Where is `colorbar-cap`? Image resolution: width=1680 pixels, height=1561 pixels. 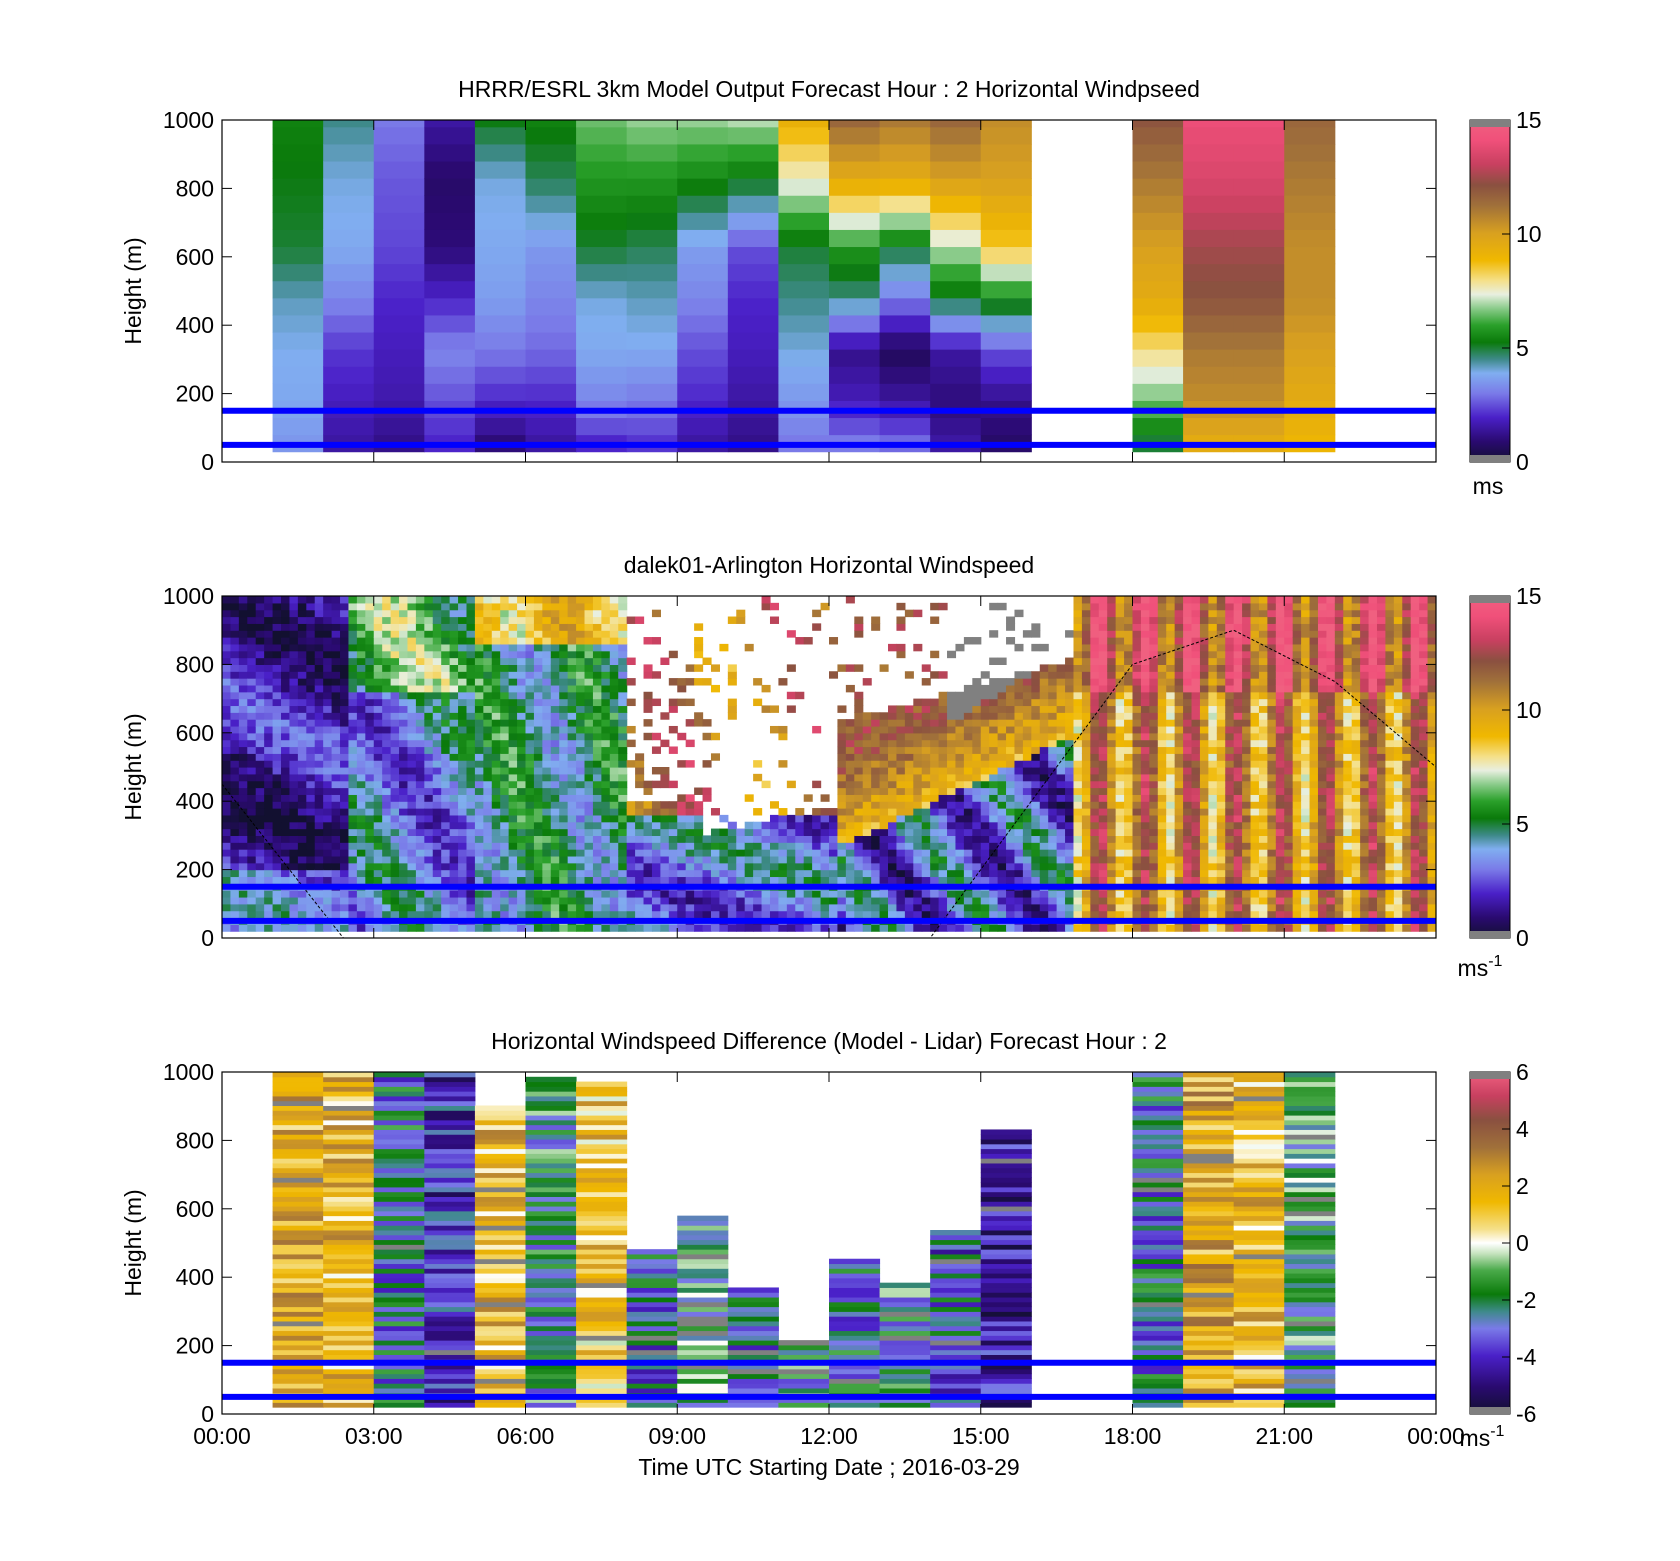
colorbar-cap is located at coordinates (1490, 123).